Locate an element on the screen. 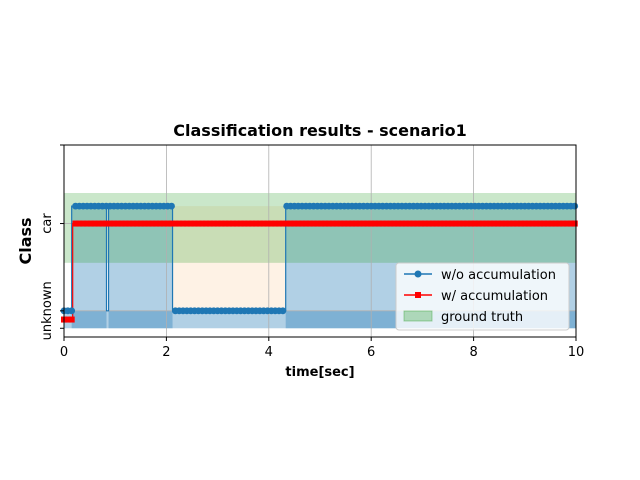 This screenshot has width=640, height=480. legend-label-wo-accumulation: w/o accumulation is located at coordinates (498, 275).